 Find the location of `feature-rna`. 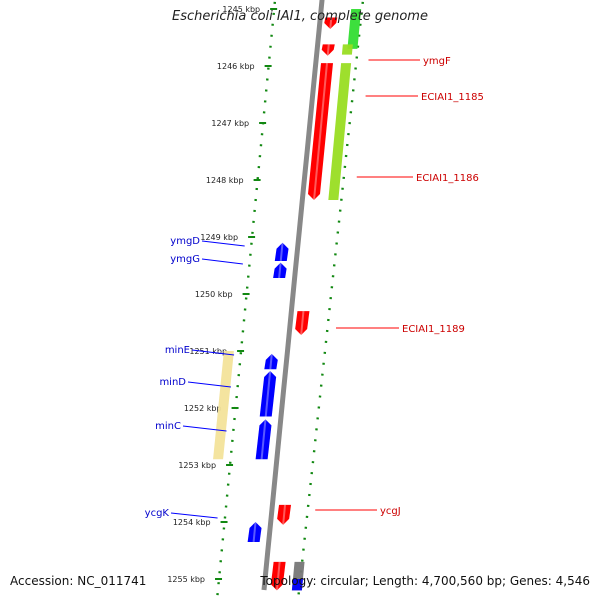

feature-rna is located at coordinates (354, 29).